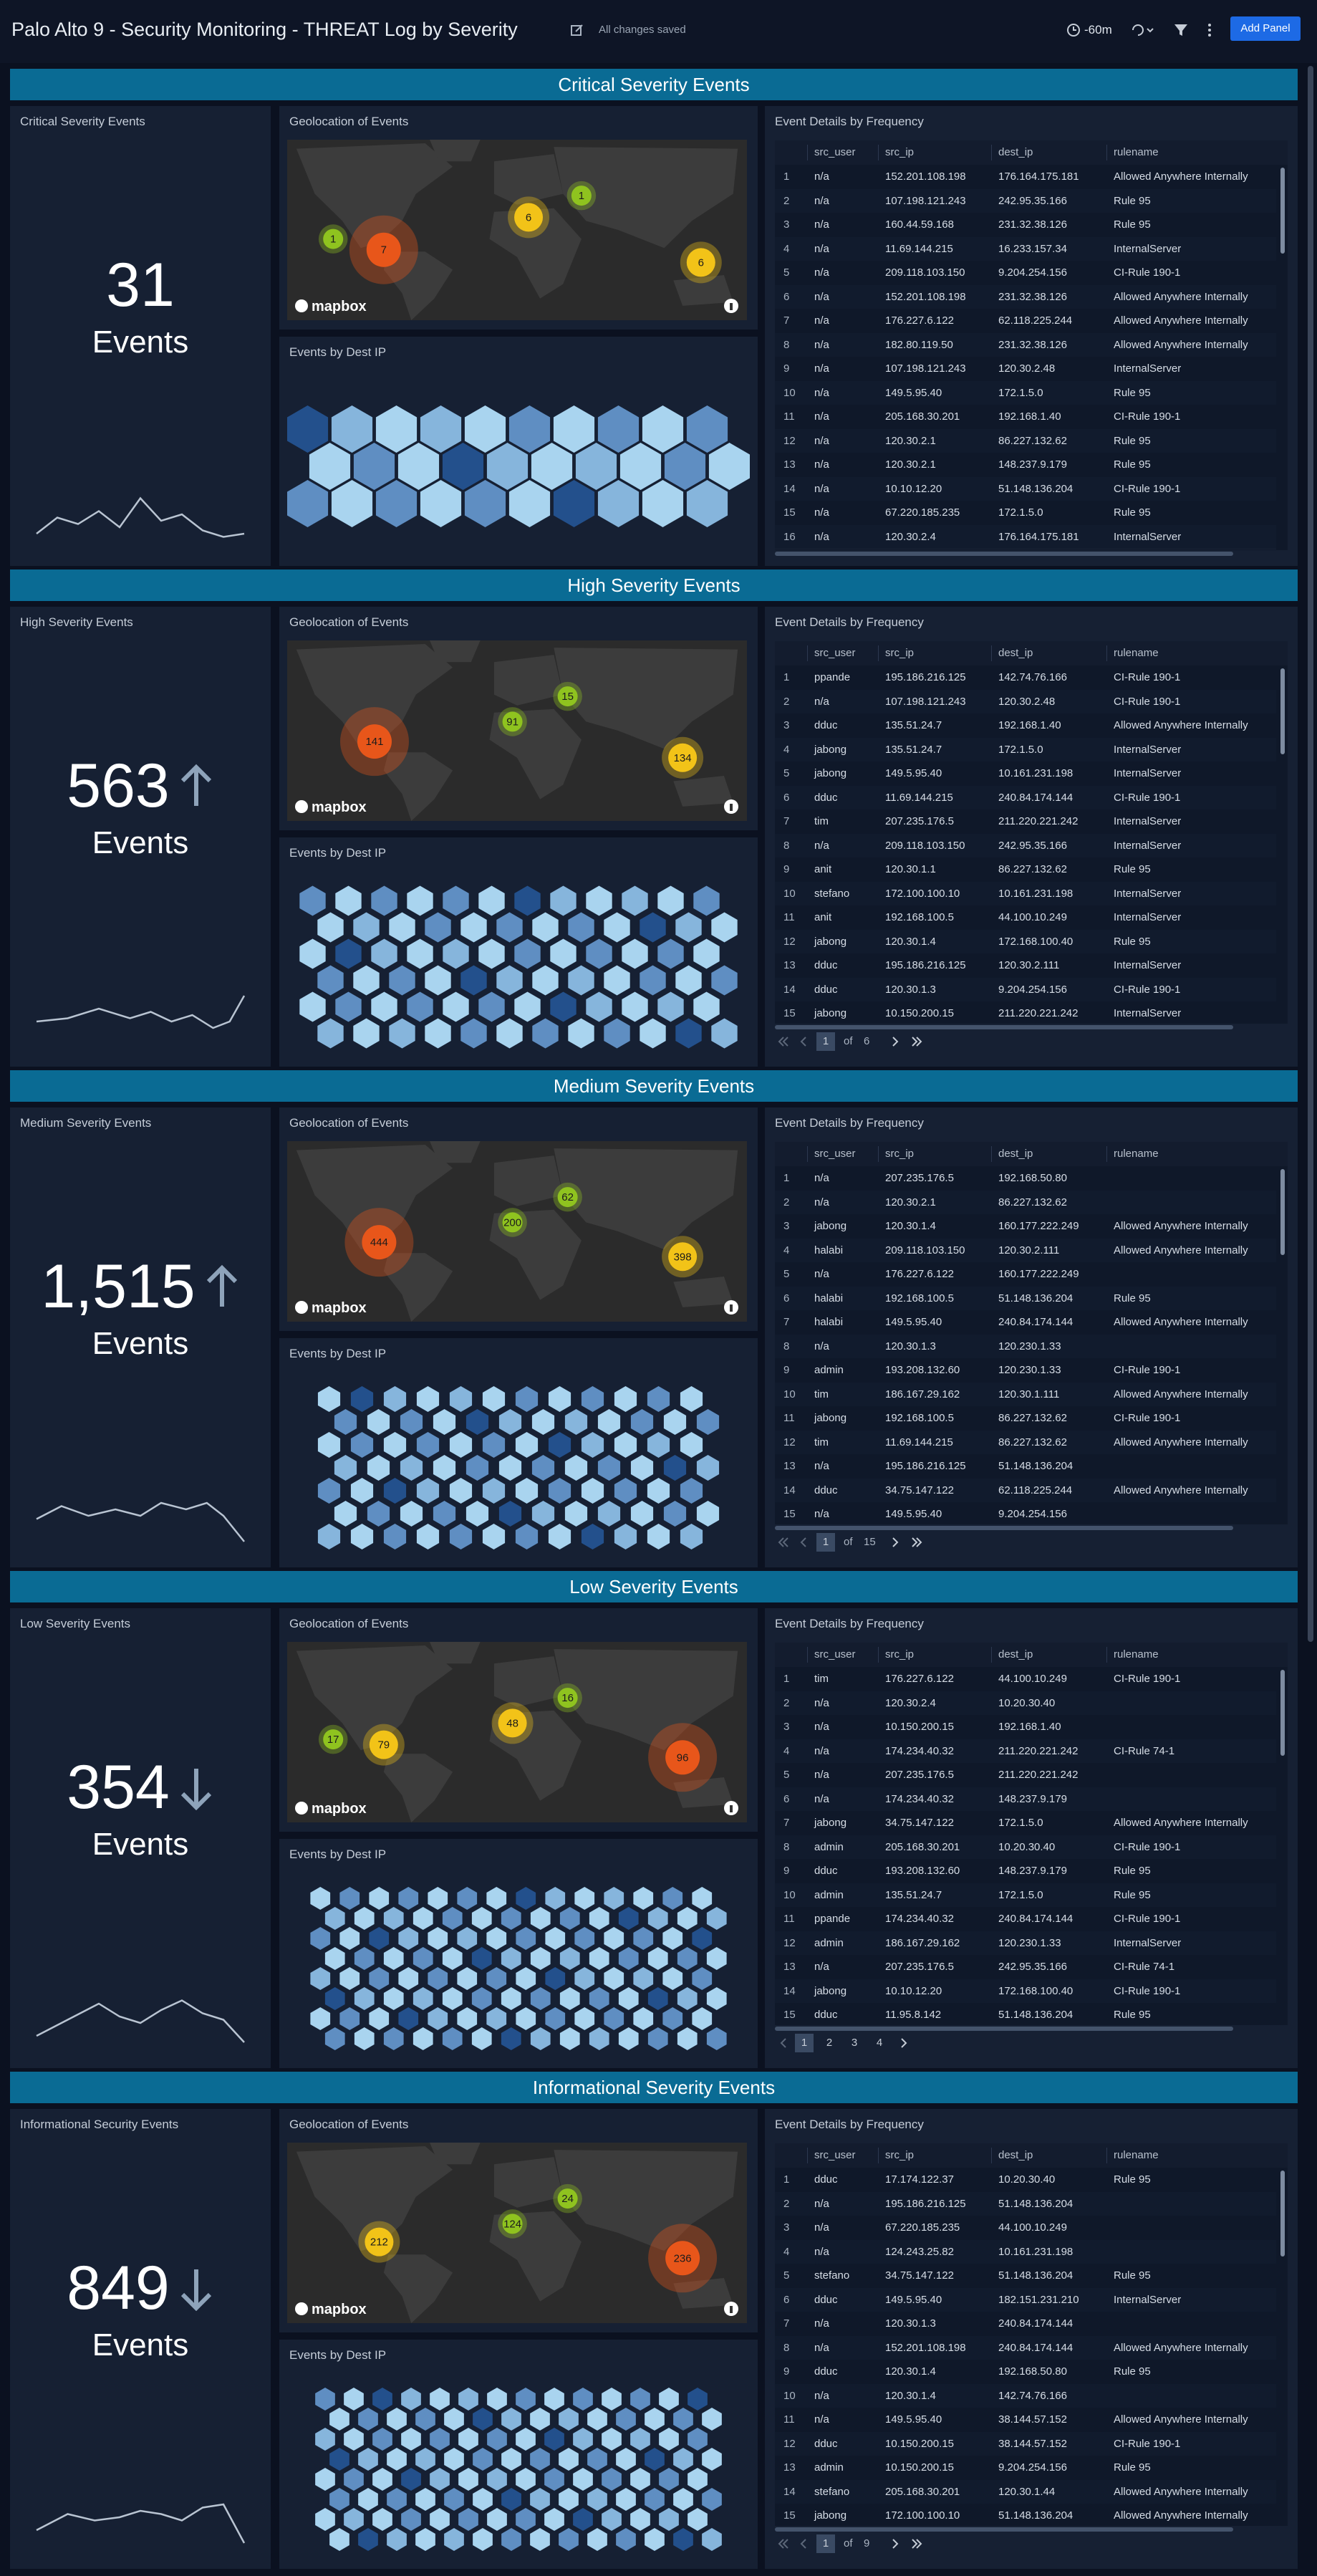 This screenshot has height=2576, width=1317. What do you see at coordinates (917, 1041) in the screenshot?
I see `page-nav-button` at bounding box center [917, 1041].